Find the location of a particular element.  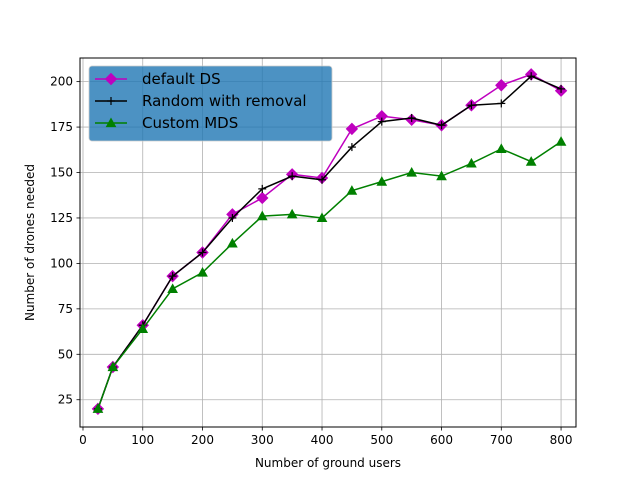

x-axis-ticks: 0 100 200 300 400 500 600 700 800 is located at coordinates (326, 437).